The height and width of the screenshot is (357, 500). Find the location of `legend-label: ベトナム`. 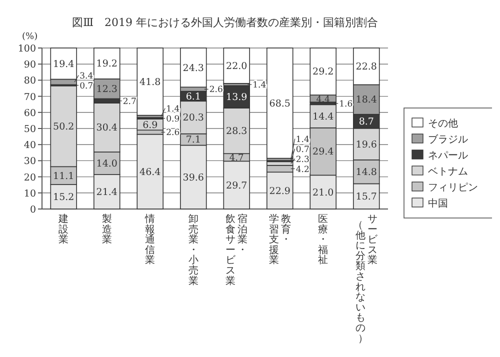

legend-label: ベトナム is located at coordinates (448, 172).